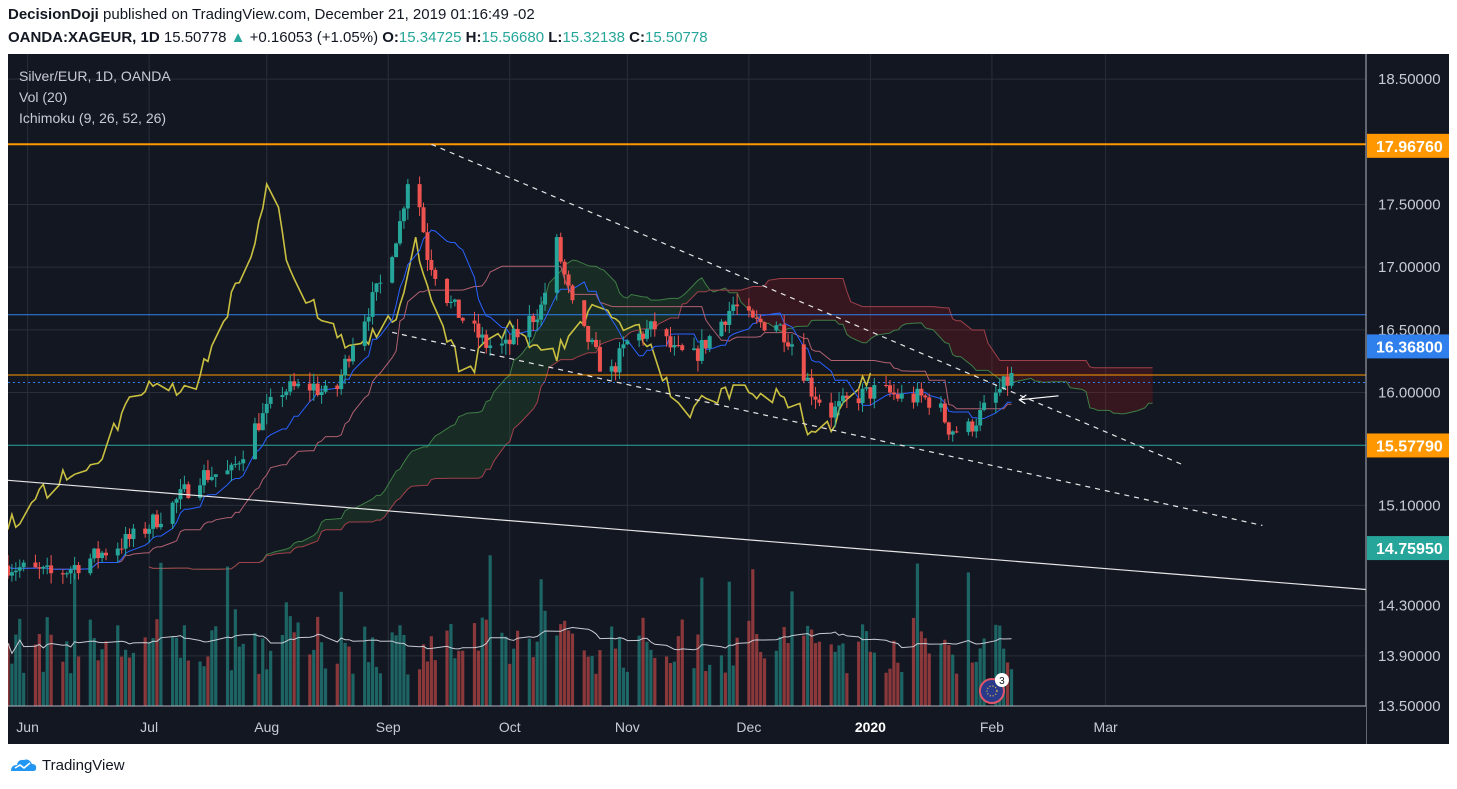 This screenshot has width=1457, height=789. Describe the element at coordinates (510, 727) in the screenshot. I see `x-tick-label: Oct` at that location.